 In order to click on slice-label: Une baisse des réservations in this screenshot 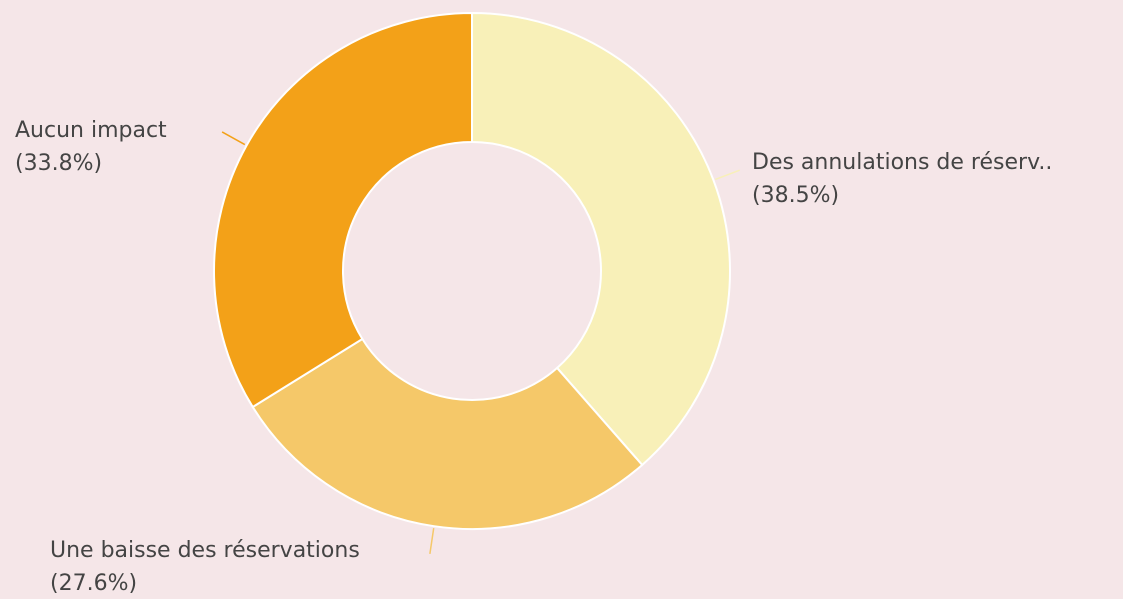, I will do `click(205, 550)`.